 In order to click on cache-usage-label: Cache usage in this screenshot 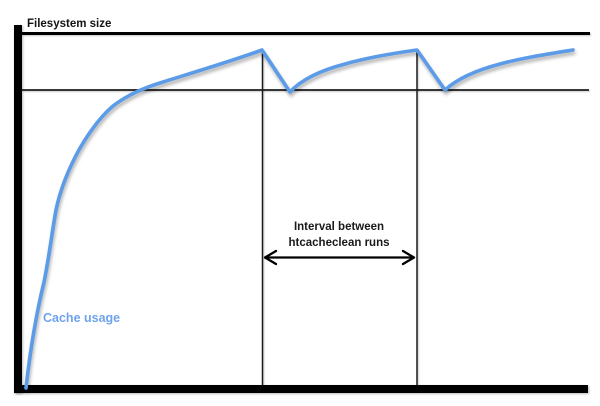, I will do `click(81, 318)`.